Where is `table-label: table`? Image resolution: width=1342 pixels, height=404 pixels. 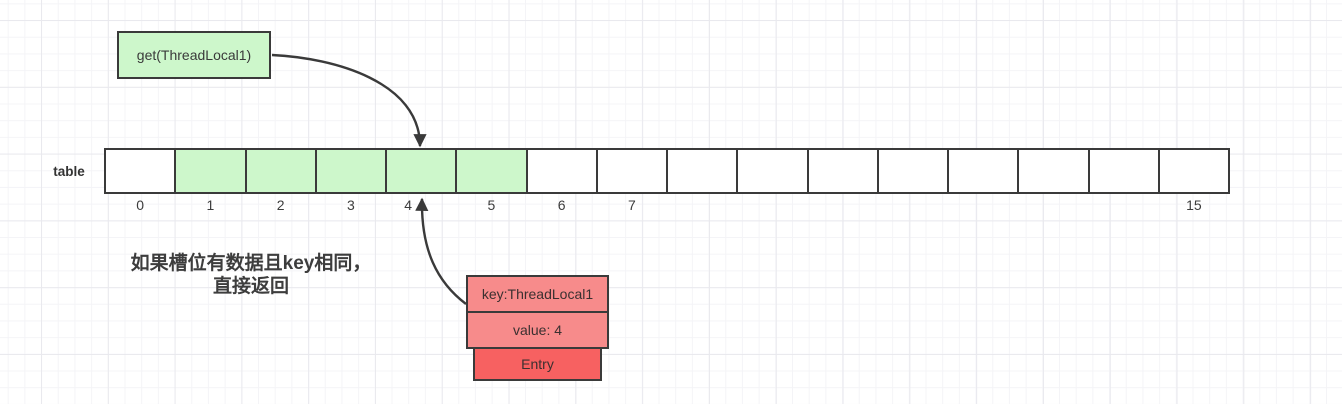
table-label: table is located at coordinates (69, 171).